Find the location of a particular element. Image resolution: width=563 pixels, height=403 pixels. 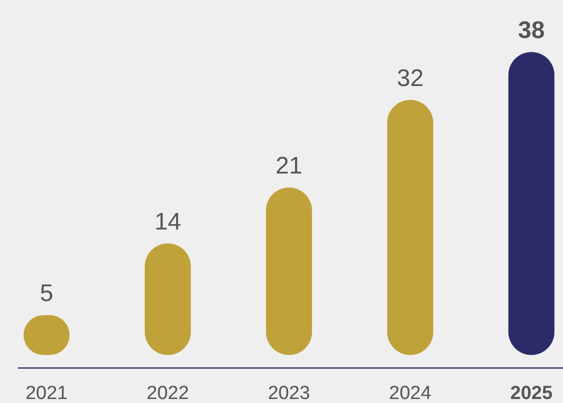

x-tick-label: 2023 is located at coordinates (289, 393).